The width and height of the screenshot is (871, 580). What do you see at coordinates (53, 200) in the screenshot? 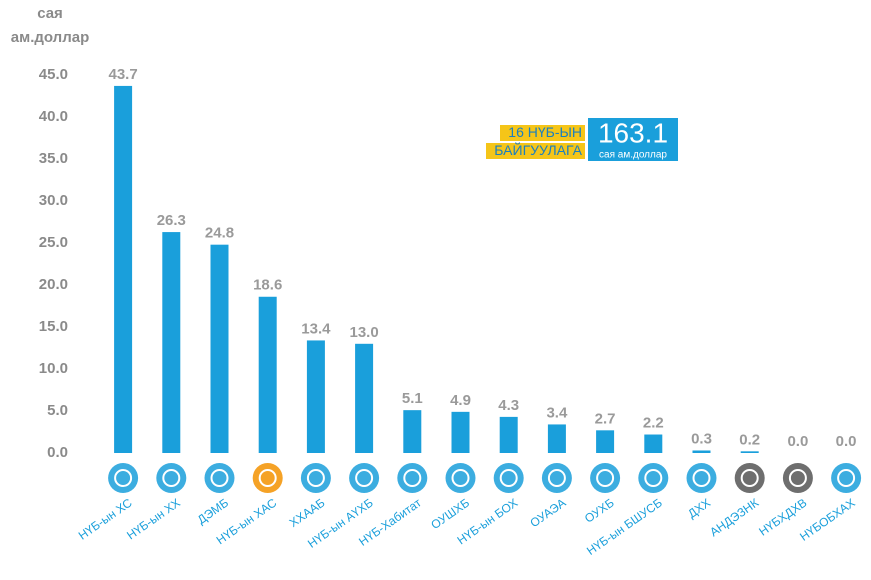
I see `y-tick-label: 30.0` at bounding box center [53, 200].